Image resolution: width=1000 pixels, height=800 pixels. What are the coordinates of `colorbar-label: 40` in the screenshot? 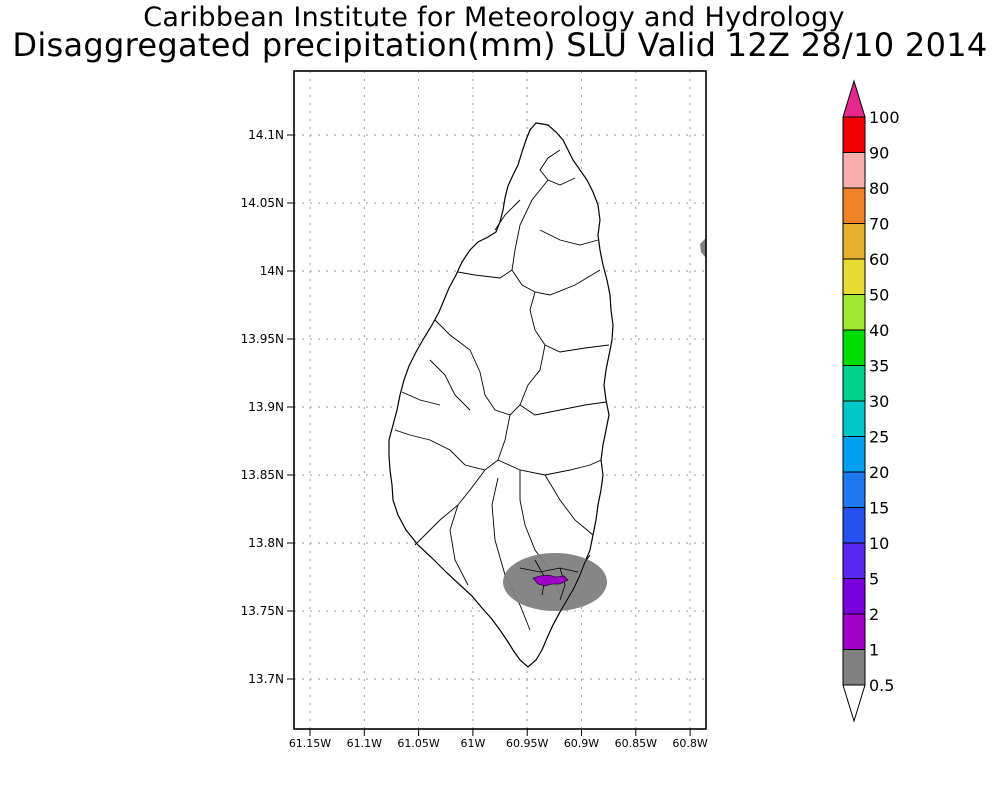 It's located at (879, 330).